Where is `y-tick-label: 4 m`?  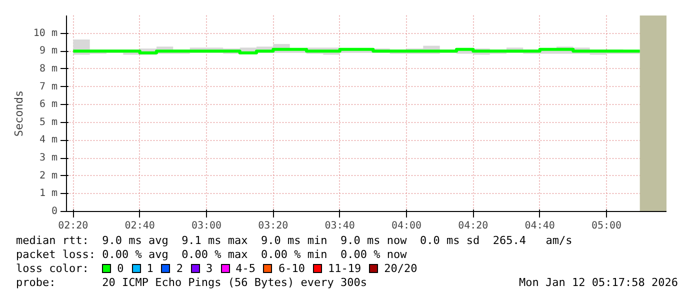
y-tick-label: 4 m is located at coordinates (48, 140).